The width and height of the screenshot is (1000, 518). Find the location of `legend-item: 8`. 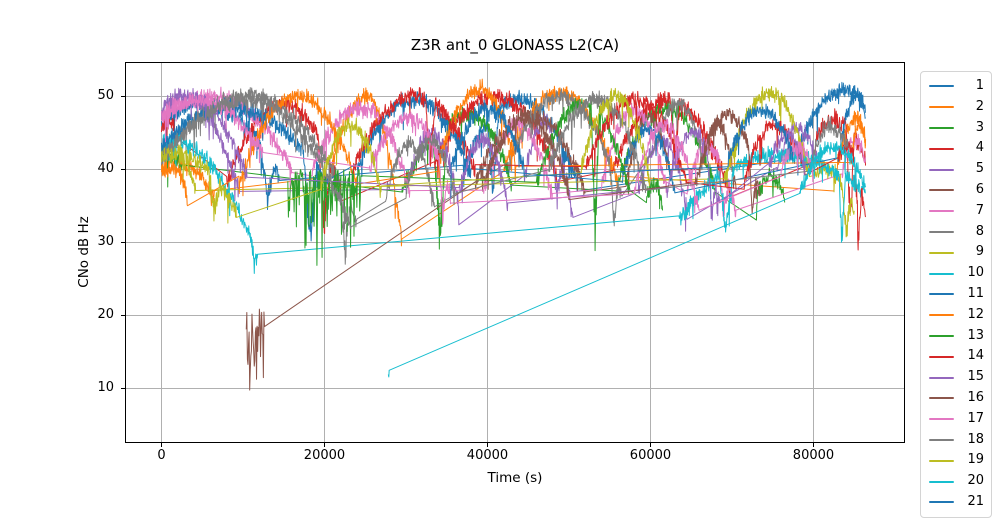

legend-item: 8 is located at coordinates (956, 232).